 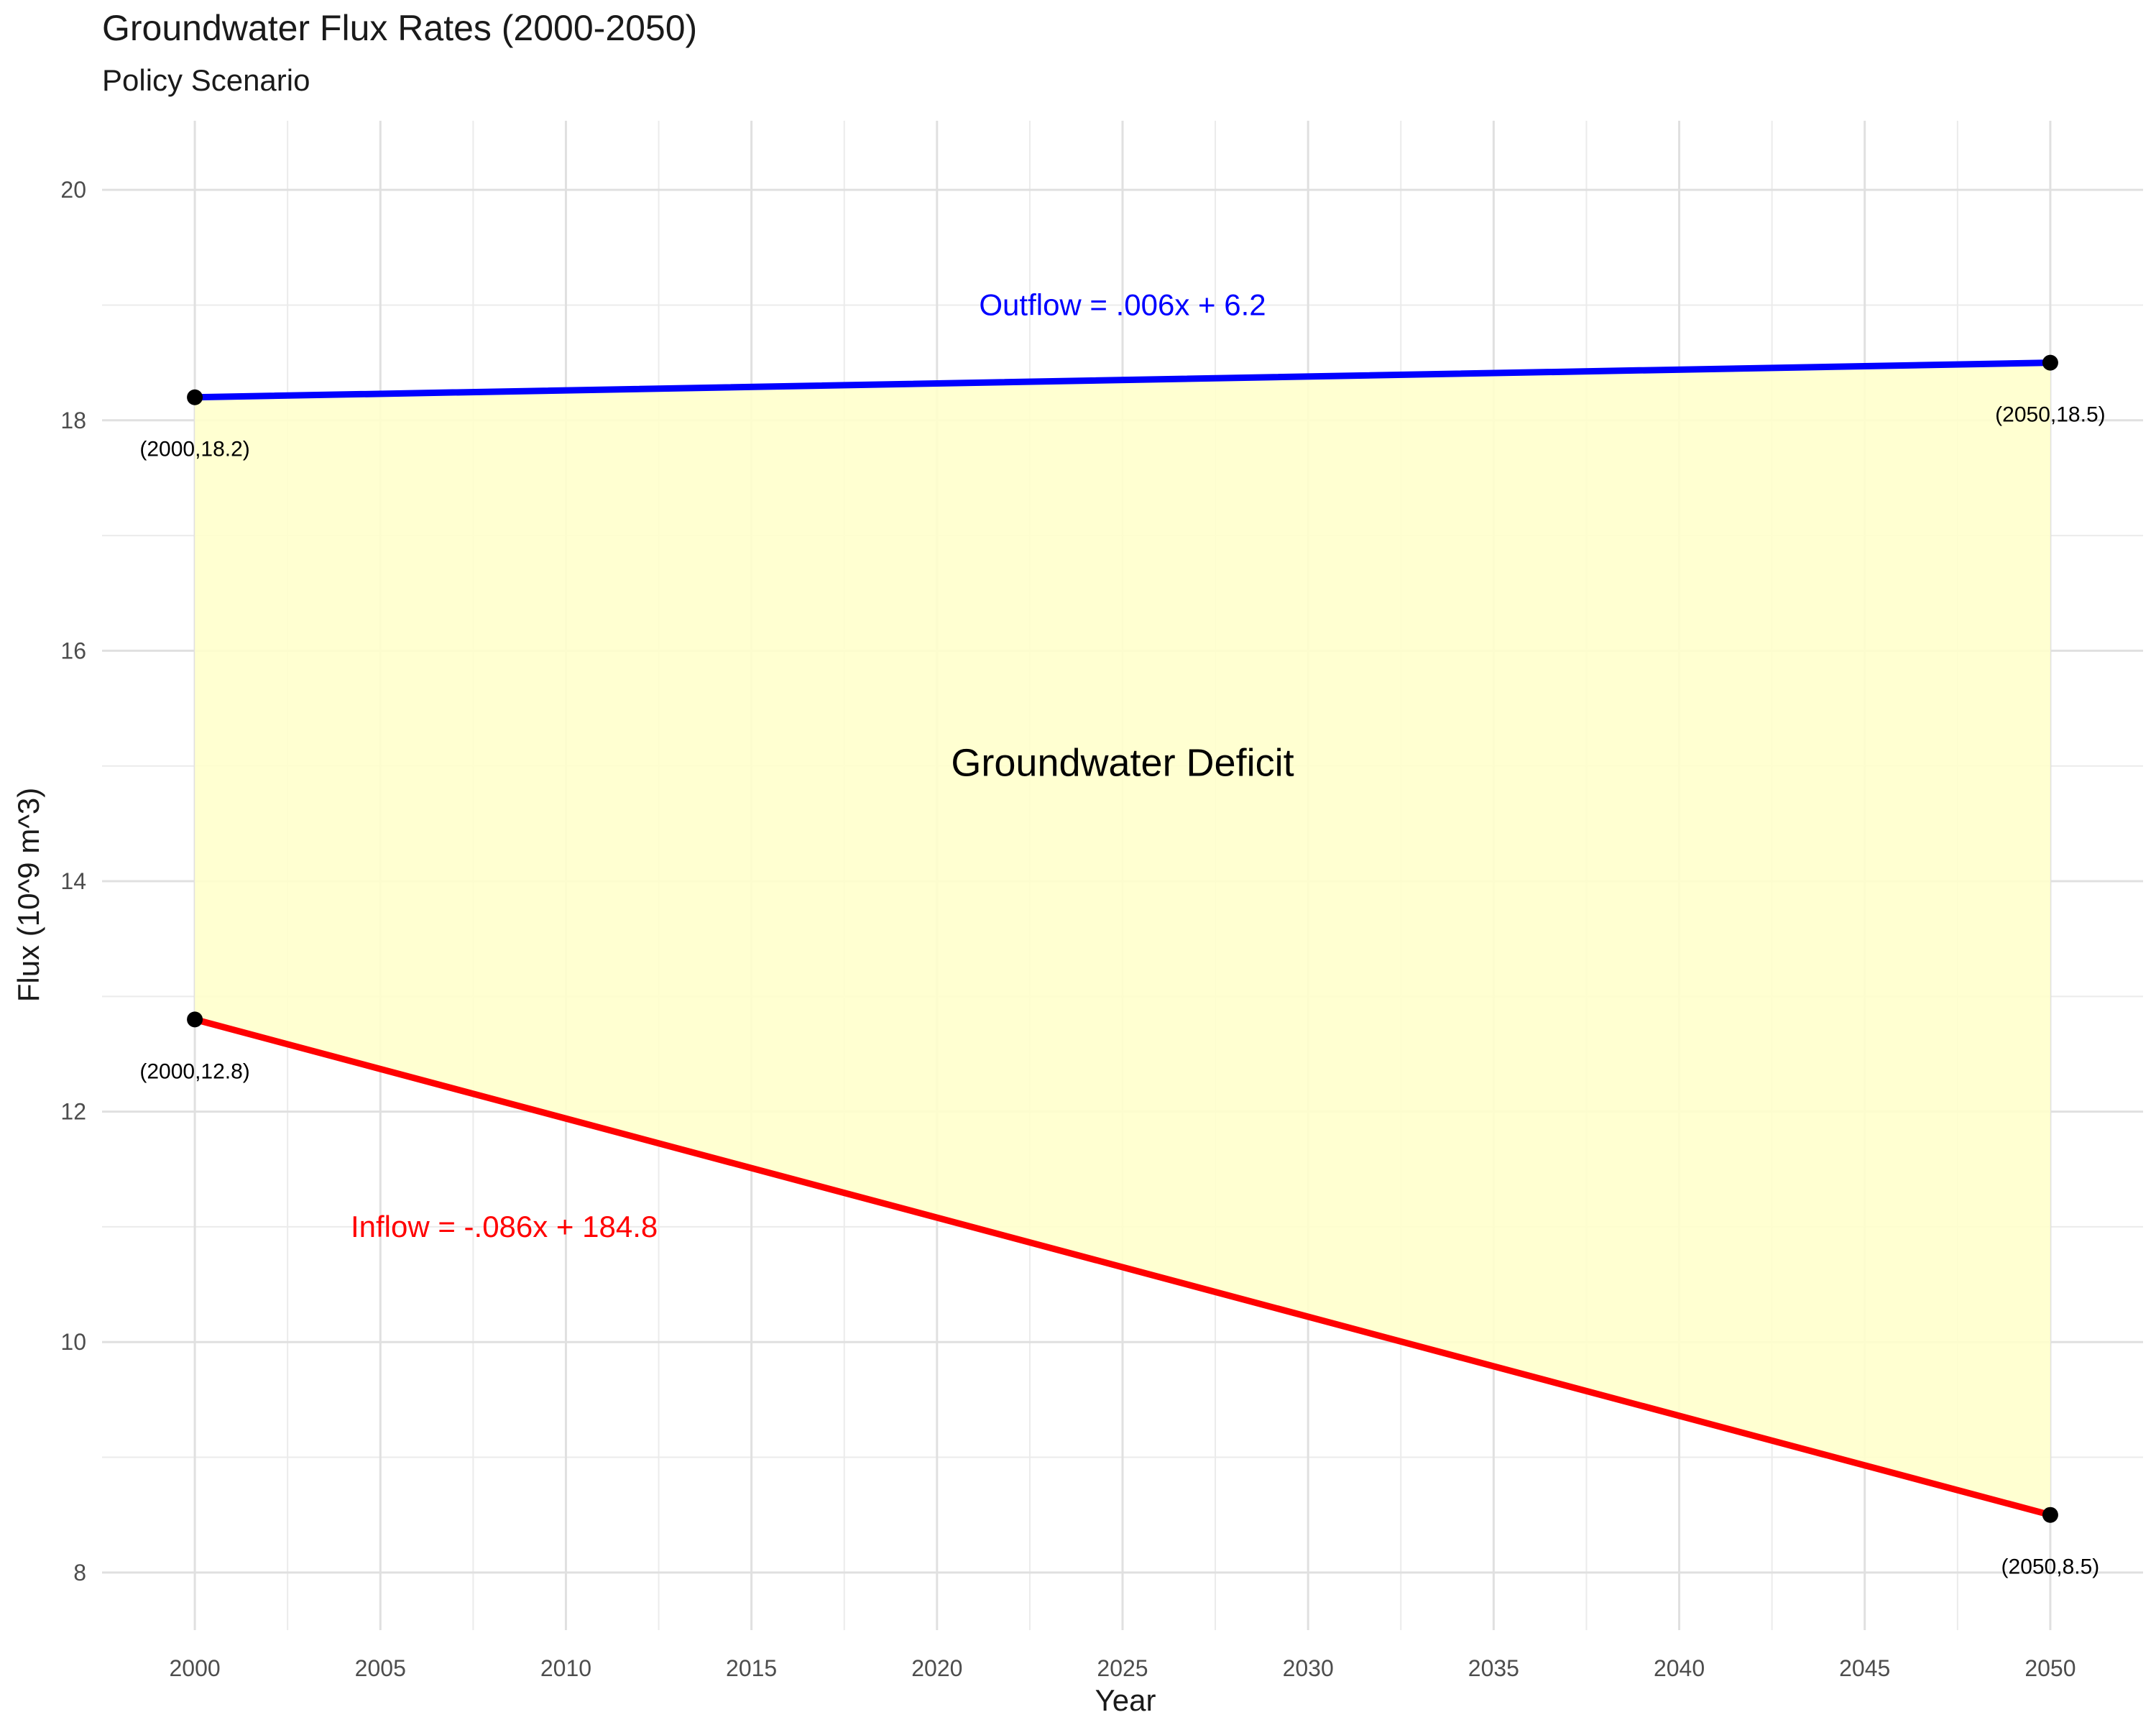 I want to click on y-tick-label: 18, so click(x=73, y=420).